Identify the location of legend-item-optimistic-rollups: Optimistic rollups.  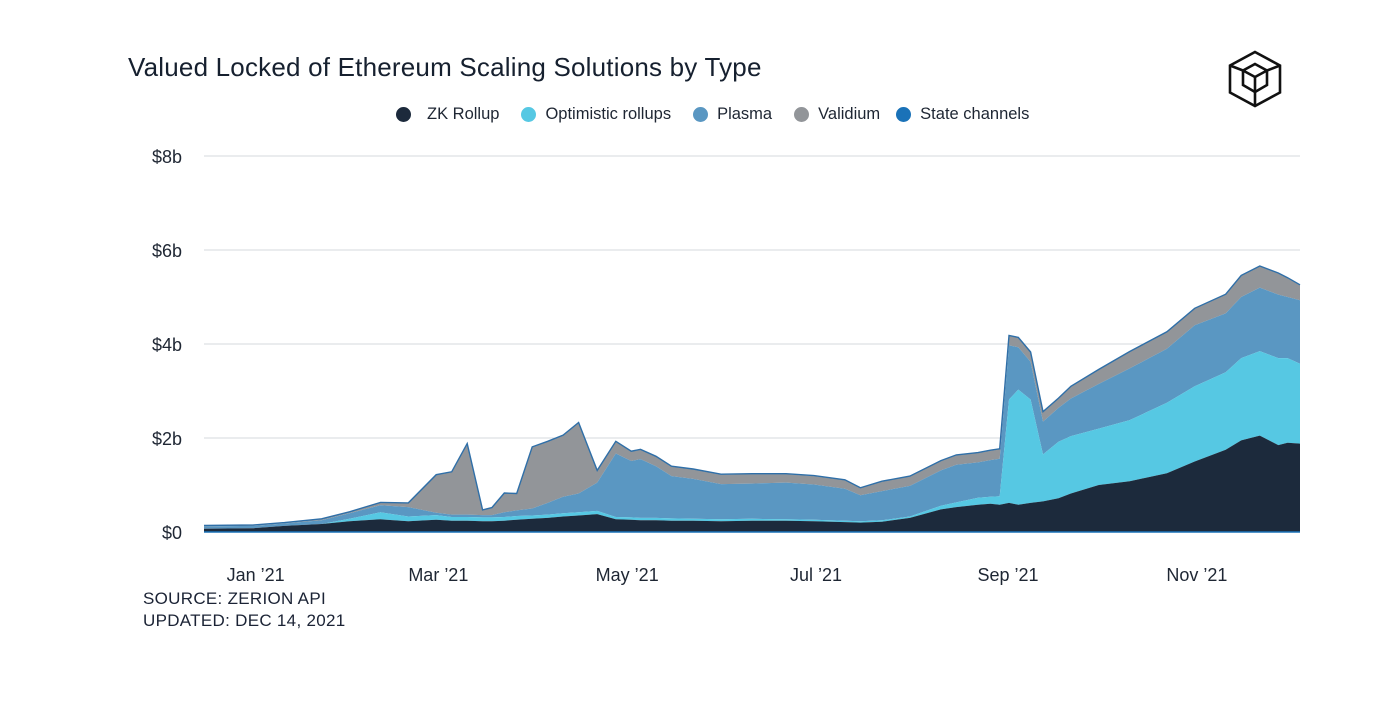
(596, 114).